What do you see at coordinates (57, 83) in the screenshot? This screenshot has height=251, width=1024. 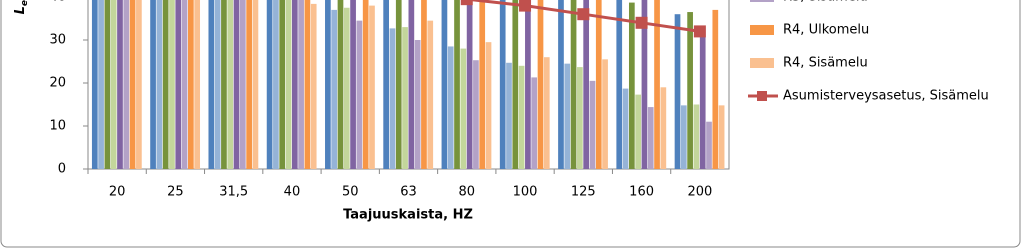 I see `y-tick-label: 20` at bounding box center [57, 83].